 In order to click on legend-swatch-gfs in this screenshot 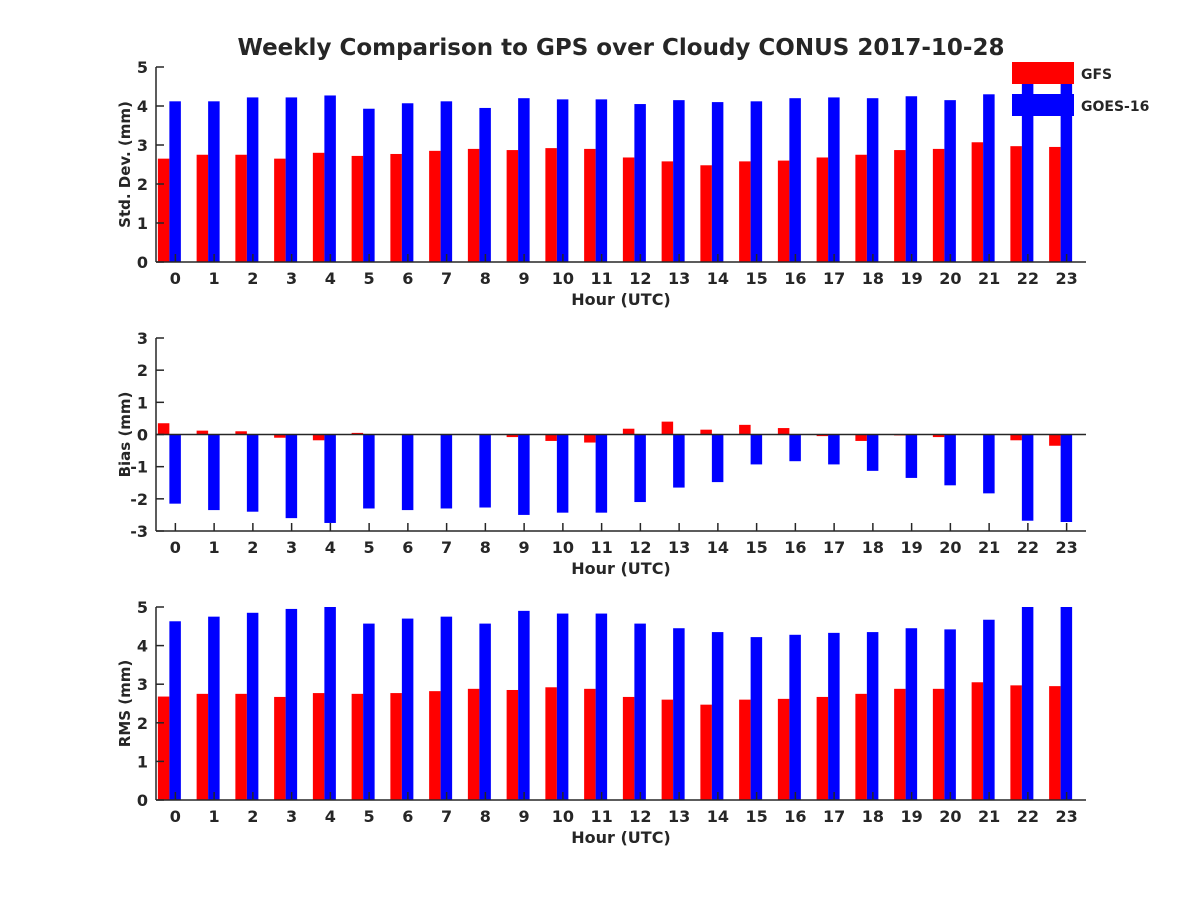, I will do `click(1043, 73)`.